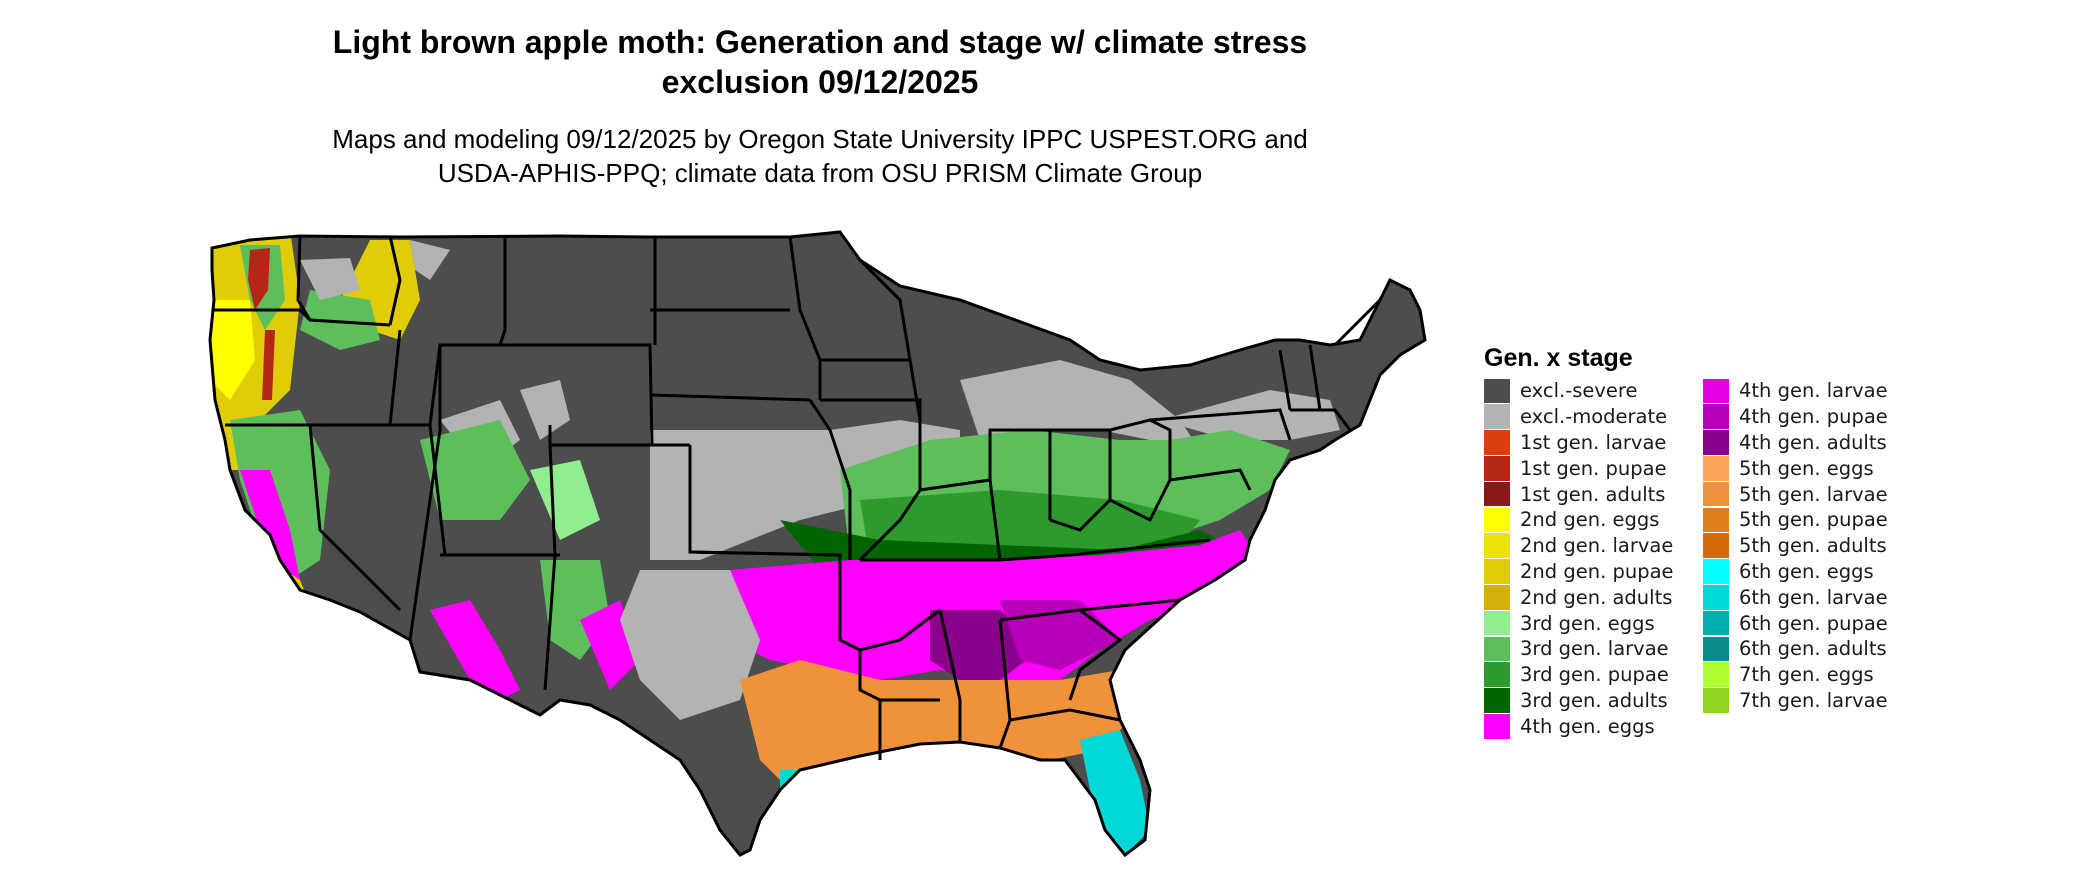  What do you see at coordinates (1813, 649) in the screenshot?
I see `legend-label: 6th gen. adults` at bounding box center [1813, 649].